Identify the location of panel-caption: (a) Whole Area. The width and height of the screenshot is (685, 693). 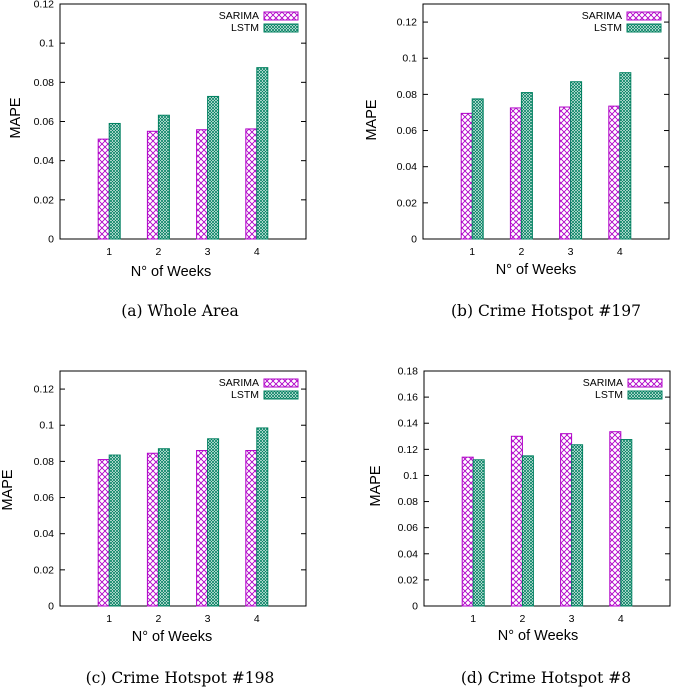
(180, 311).